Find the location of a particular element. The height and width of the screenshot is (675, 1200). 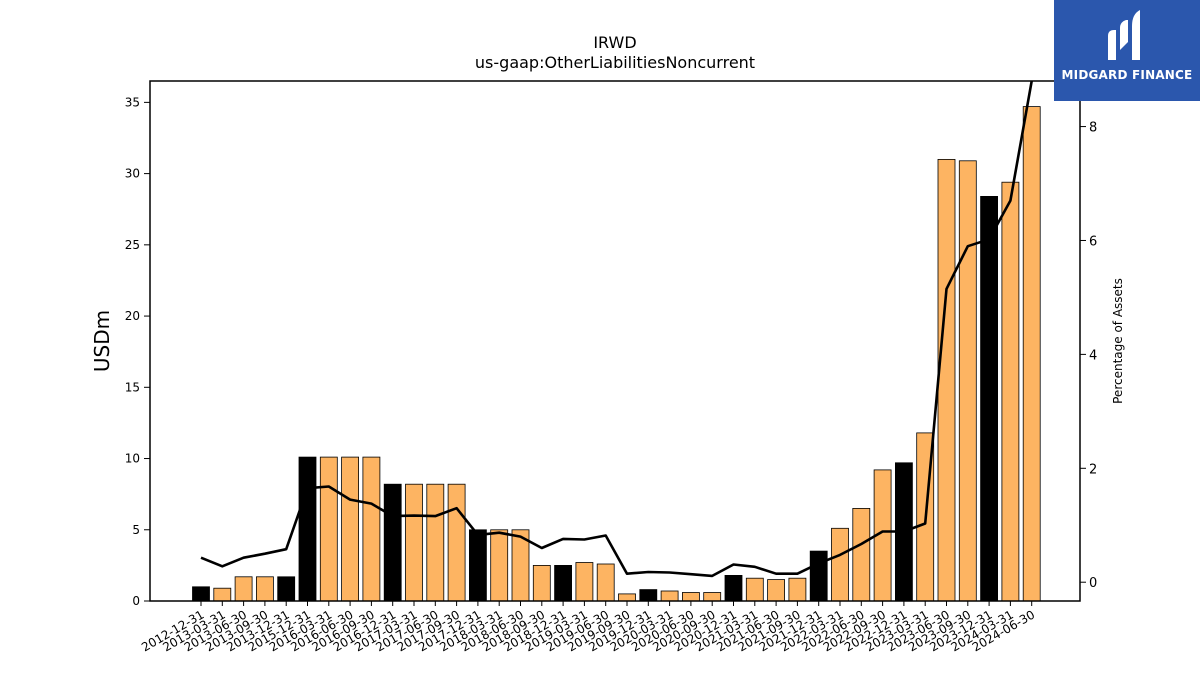

y-axis-left: 0 5 10 15 20 25 30 35 is located at coordinates (137, 351).